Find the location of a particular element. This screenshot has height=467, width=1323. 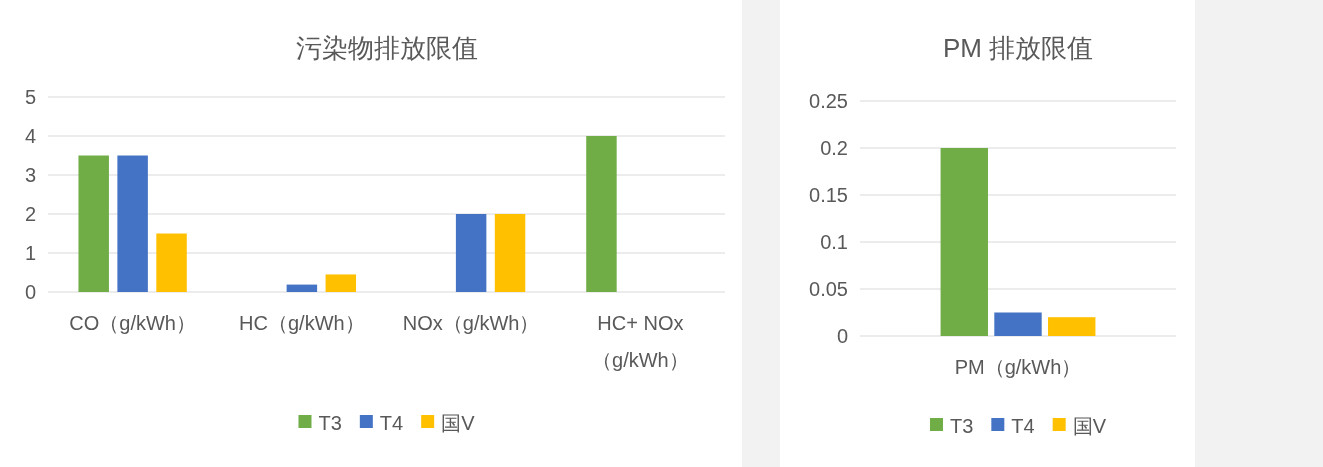

y-tick-label: 1 is located at coordinates (30, 253).